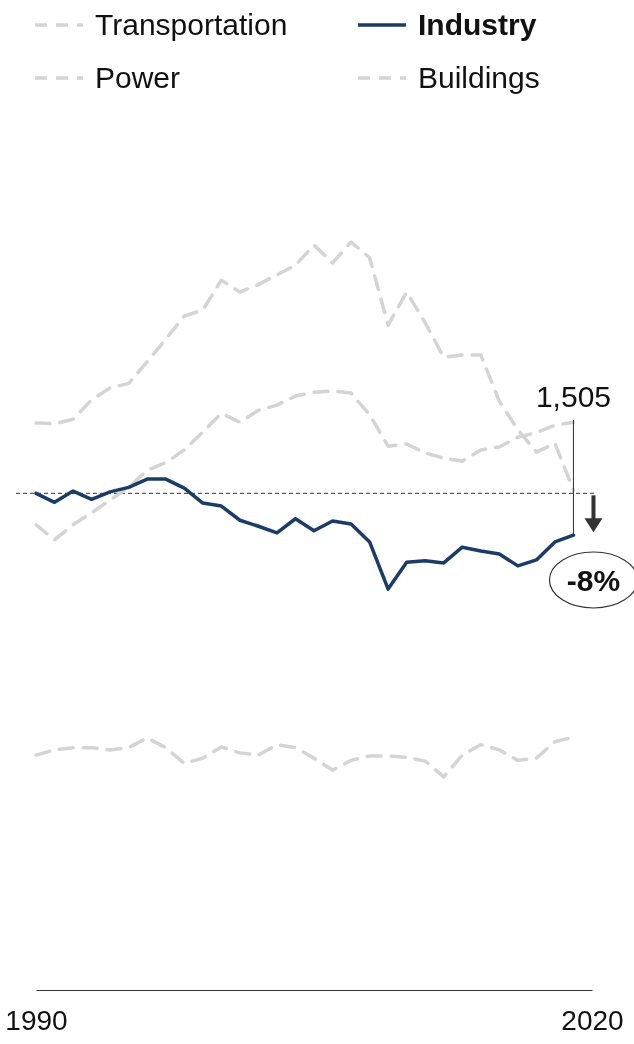 The image size is (634, 1044). What do you see at coordinates (573, 396) in the screenshot?
I see `annotation: 1,505` at bounding box center [573, 396].